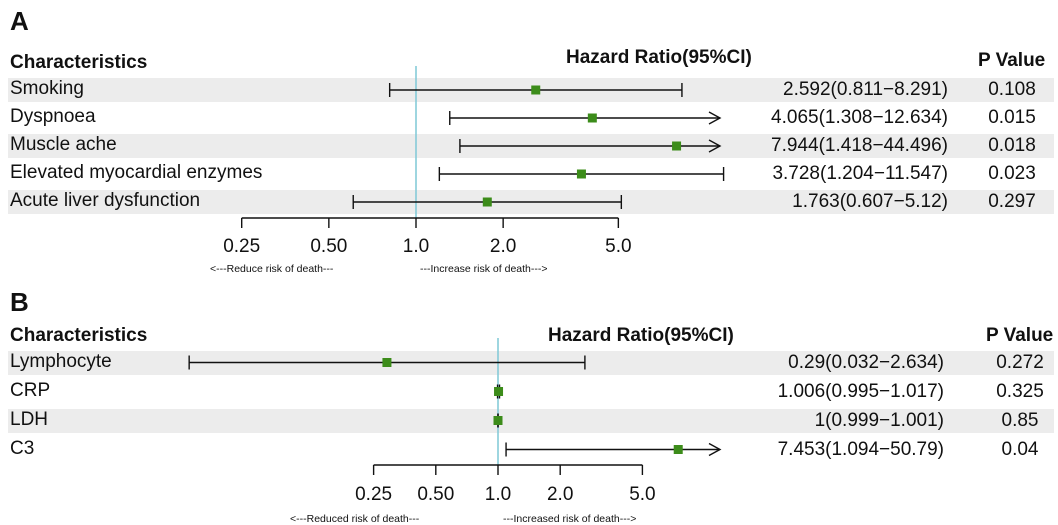 The height and width of the screenshot is (525, 1058). I want to click on hr-header-a: Hazard Ratio(95%CI), so click(659, 57).